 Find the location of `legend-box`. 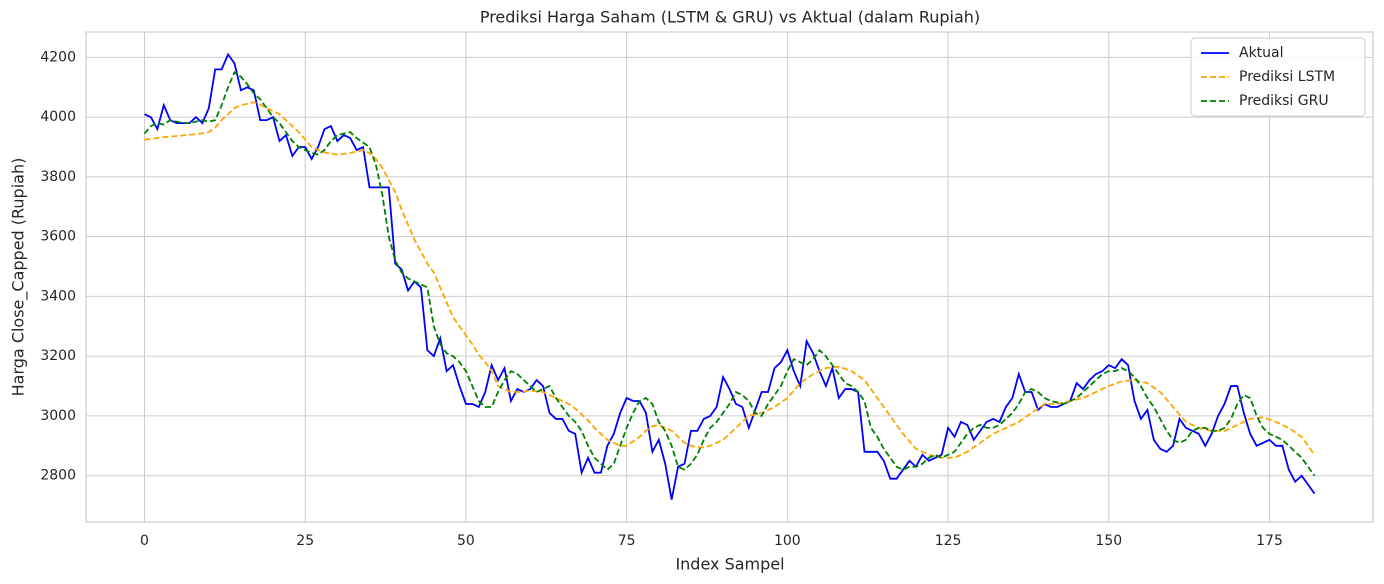

legend-box is located at coordinates (1278, 77).